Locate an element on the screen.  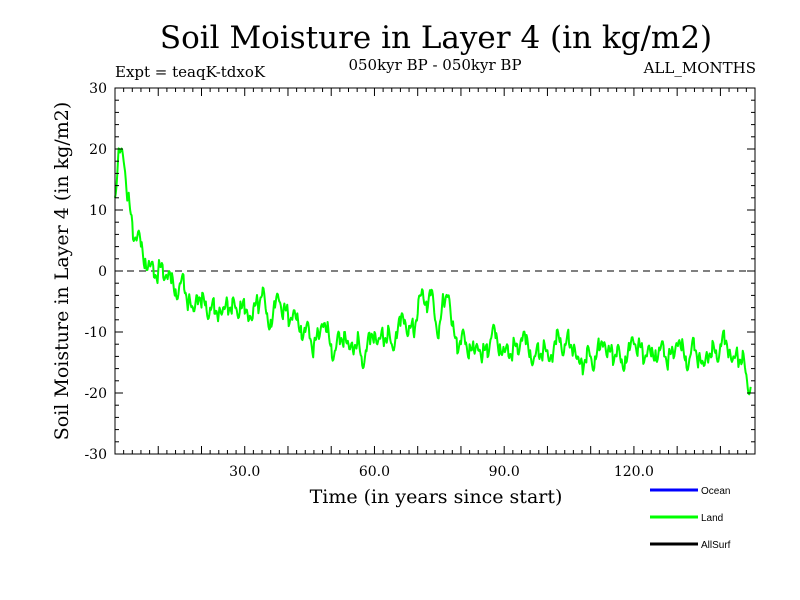
x-tick-label: 90.0 is located at coordinates (504, 472).